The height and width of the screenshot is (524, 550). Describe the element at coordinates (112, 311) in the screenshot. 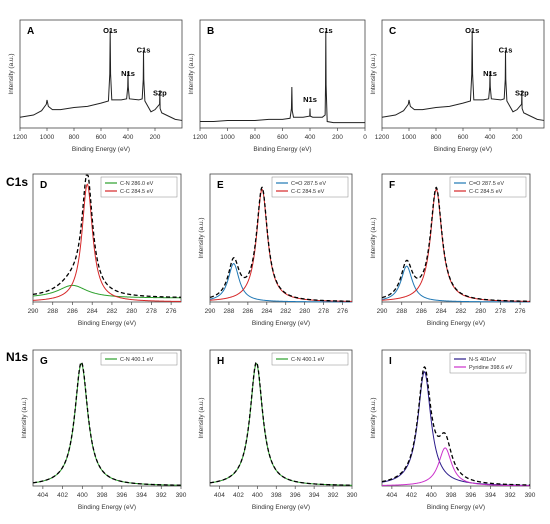

I see `x-tick-label-d: 282` at that location.